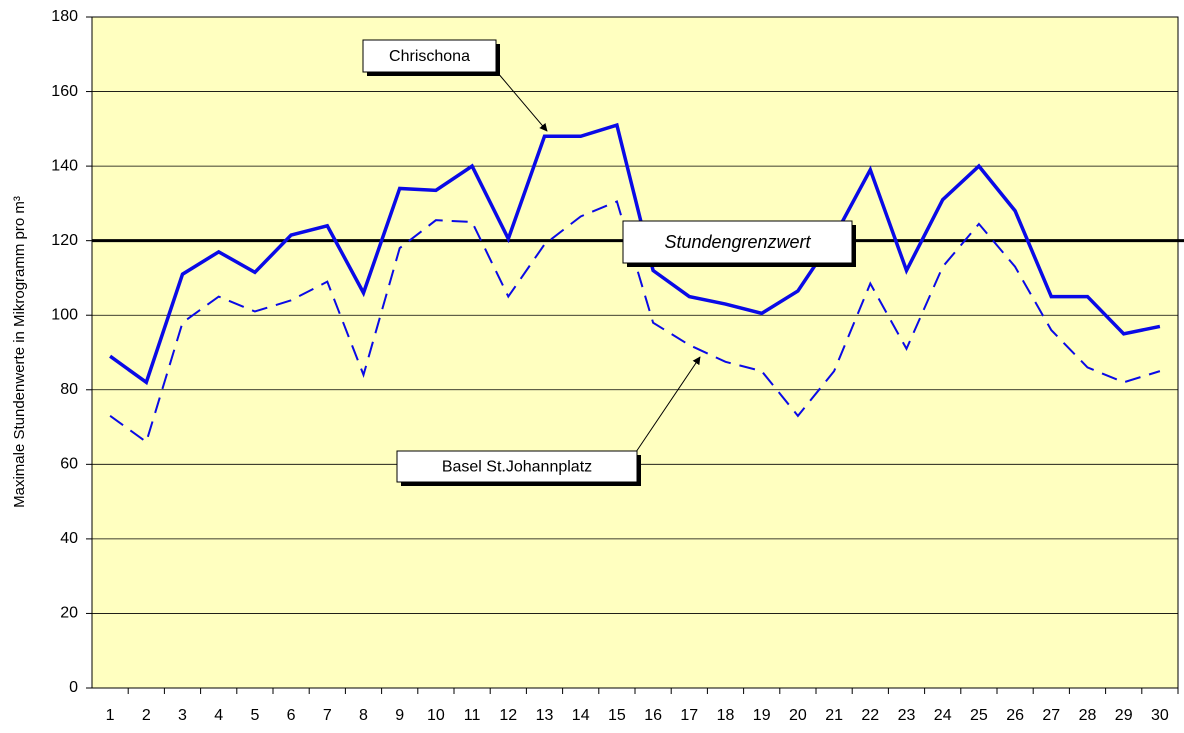 The width and height of the screenshot is (1184, 733). Describe the element at coordinates (254, 715) in the screenshot. I see `x-tick-label: 5` at that location.